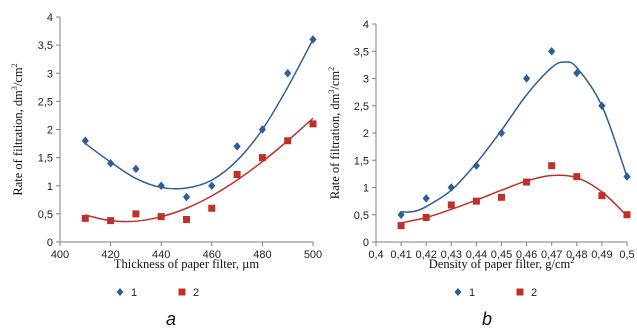 This screenshot has width=637, height=329. Describe the element at coordinates (313, 255) in the screenshot. I see `x-tick-label: 500` at that location.